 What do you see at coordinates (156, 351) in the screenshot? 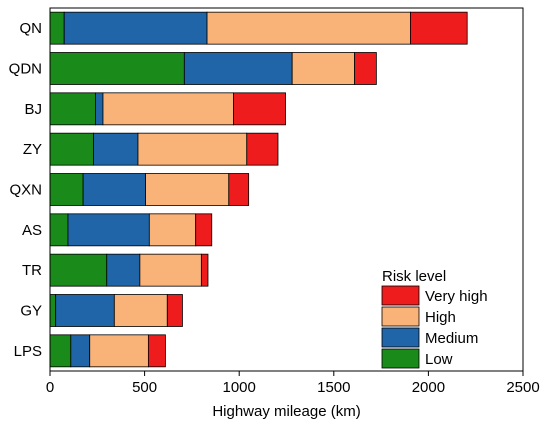
I see `bar-lps-very-high` at bounding box center [156, 351].